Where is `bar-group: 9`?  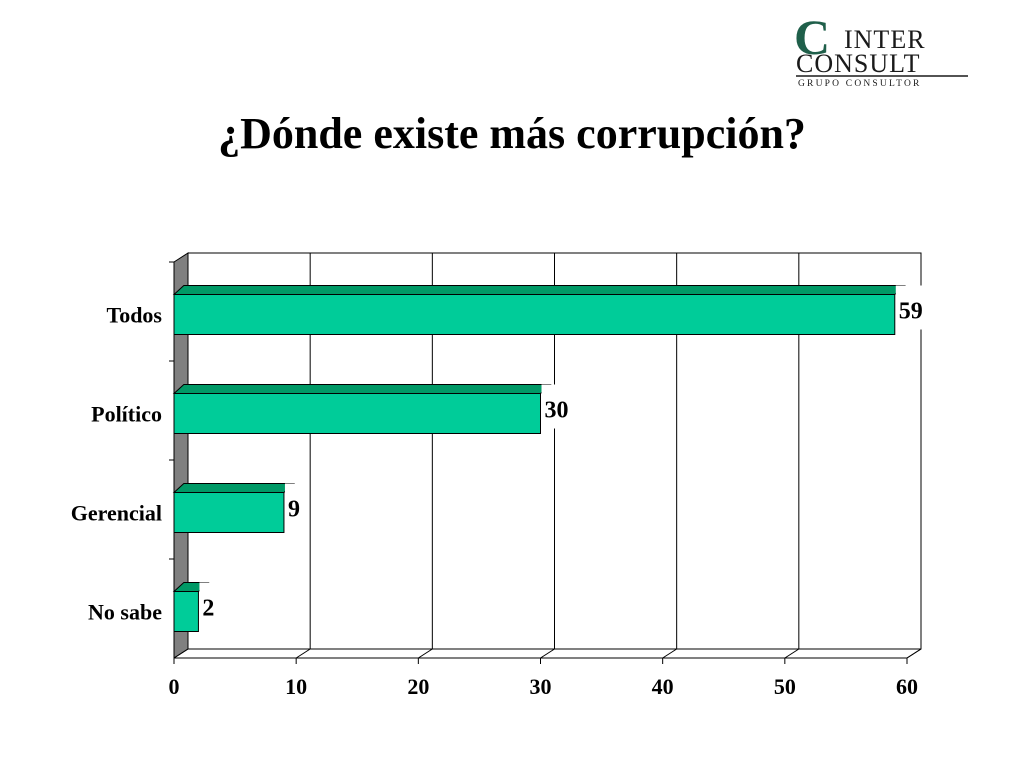
bar-group: 9 is located at coordinates (238, 508).